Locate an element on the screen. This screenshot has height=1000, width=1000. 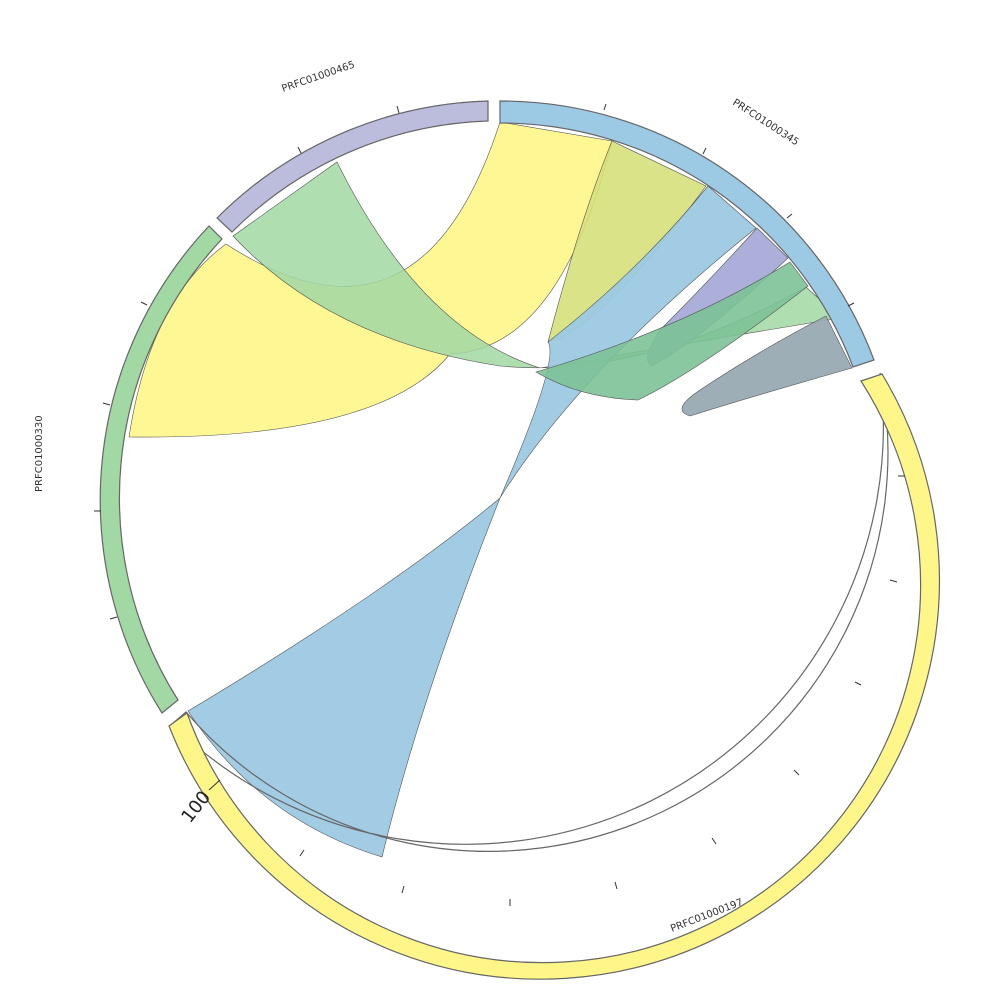
segment-prfc01000330 is located at coordinates (161, 469).